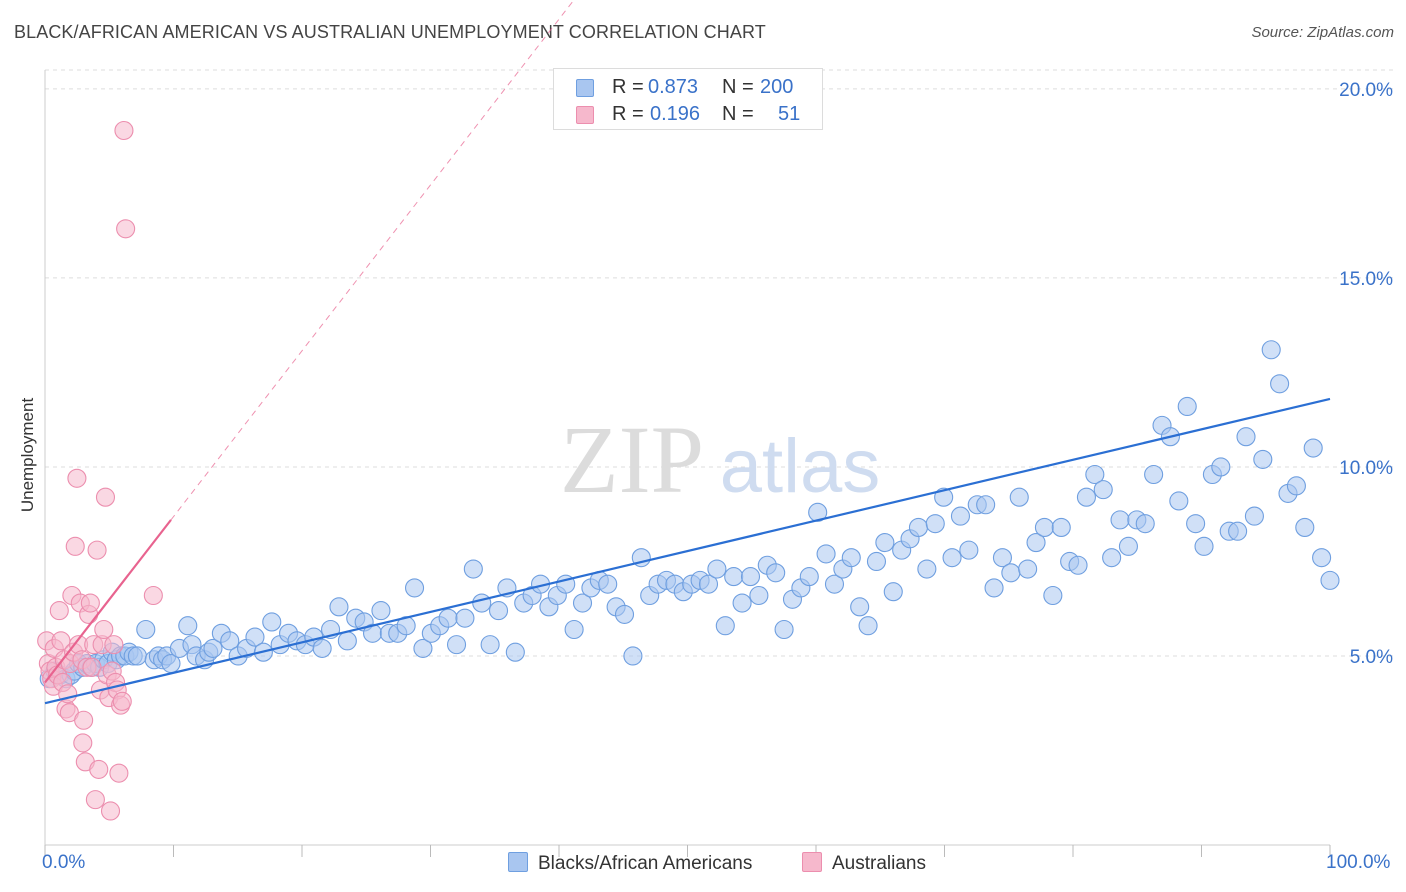 This screenshot has height=892, width=1406. Describe the element at coordinates (645, 863) in the screenshot. I see `legend-label-blacks: Blacks/African Americans` at that location.